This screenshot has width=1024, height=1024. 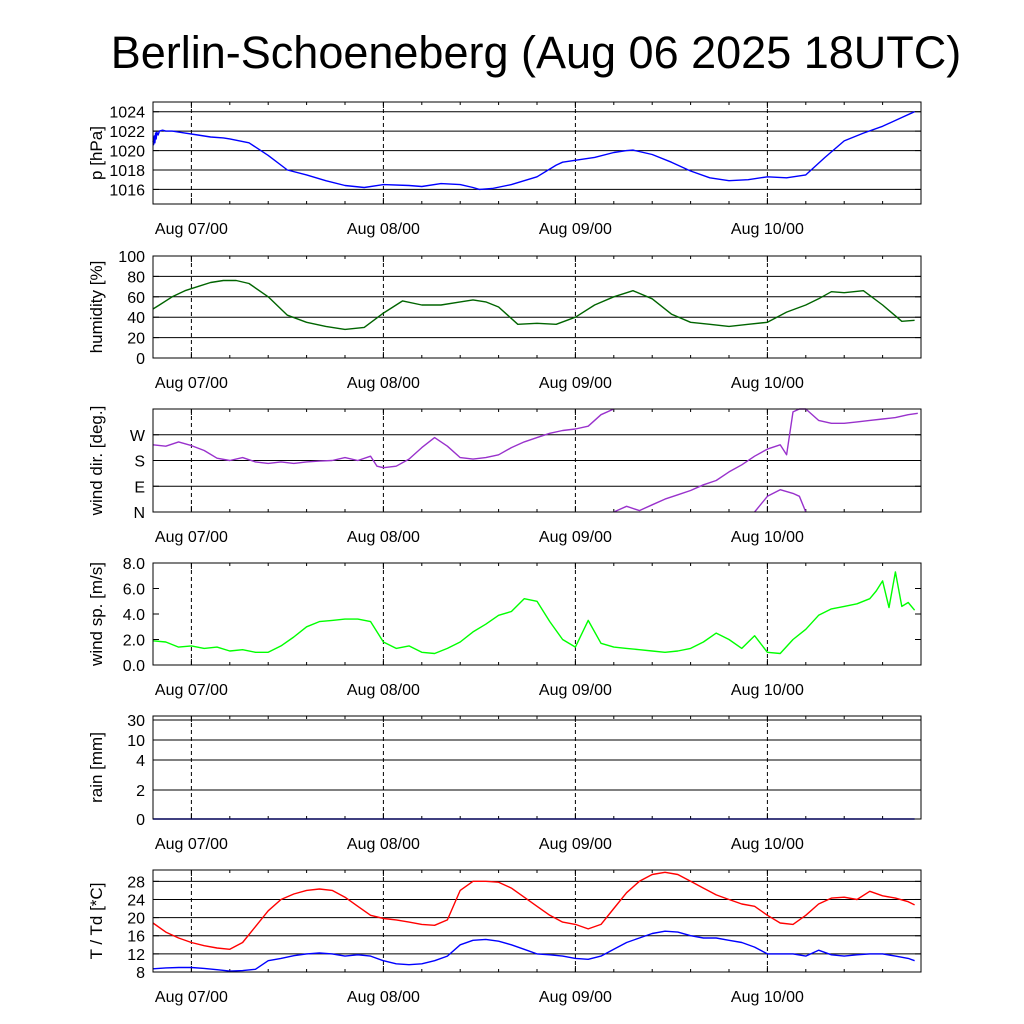 What do you see at coordinates (136, 298) in the screenshot?
I see `y-tick-label: 60` at bounding box center [136, 298].